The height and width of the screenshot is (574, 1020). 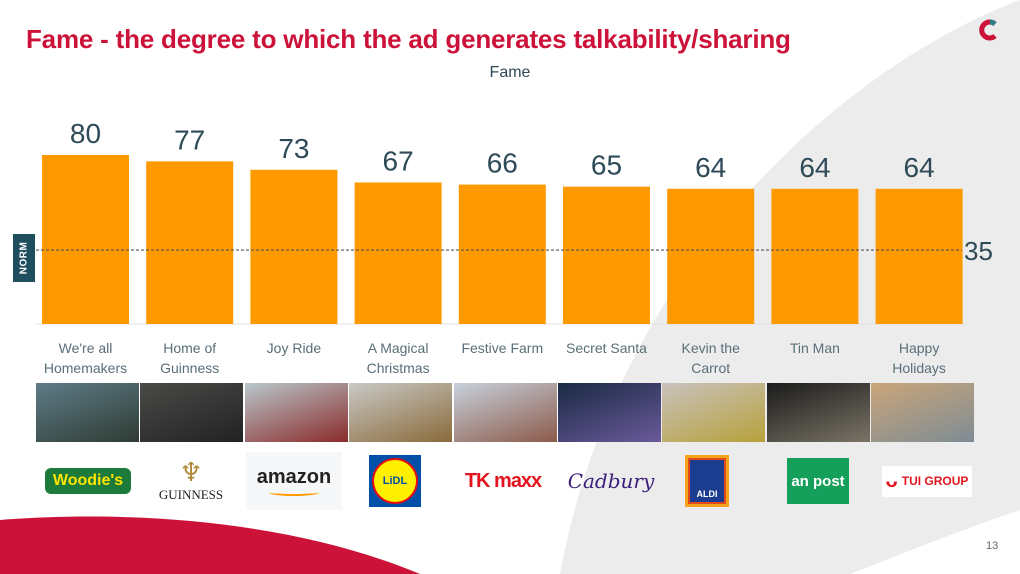 I want to click on data-label-1: 80, so click(x=85, y=133).